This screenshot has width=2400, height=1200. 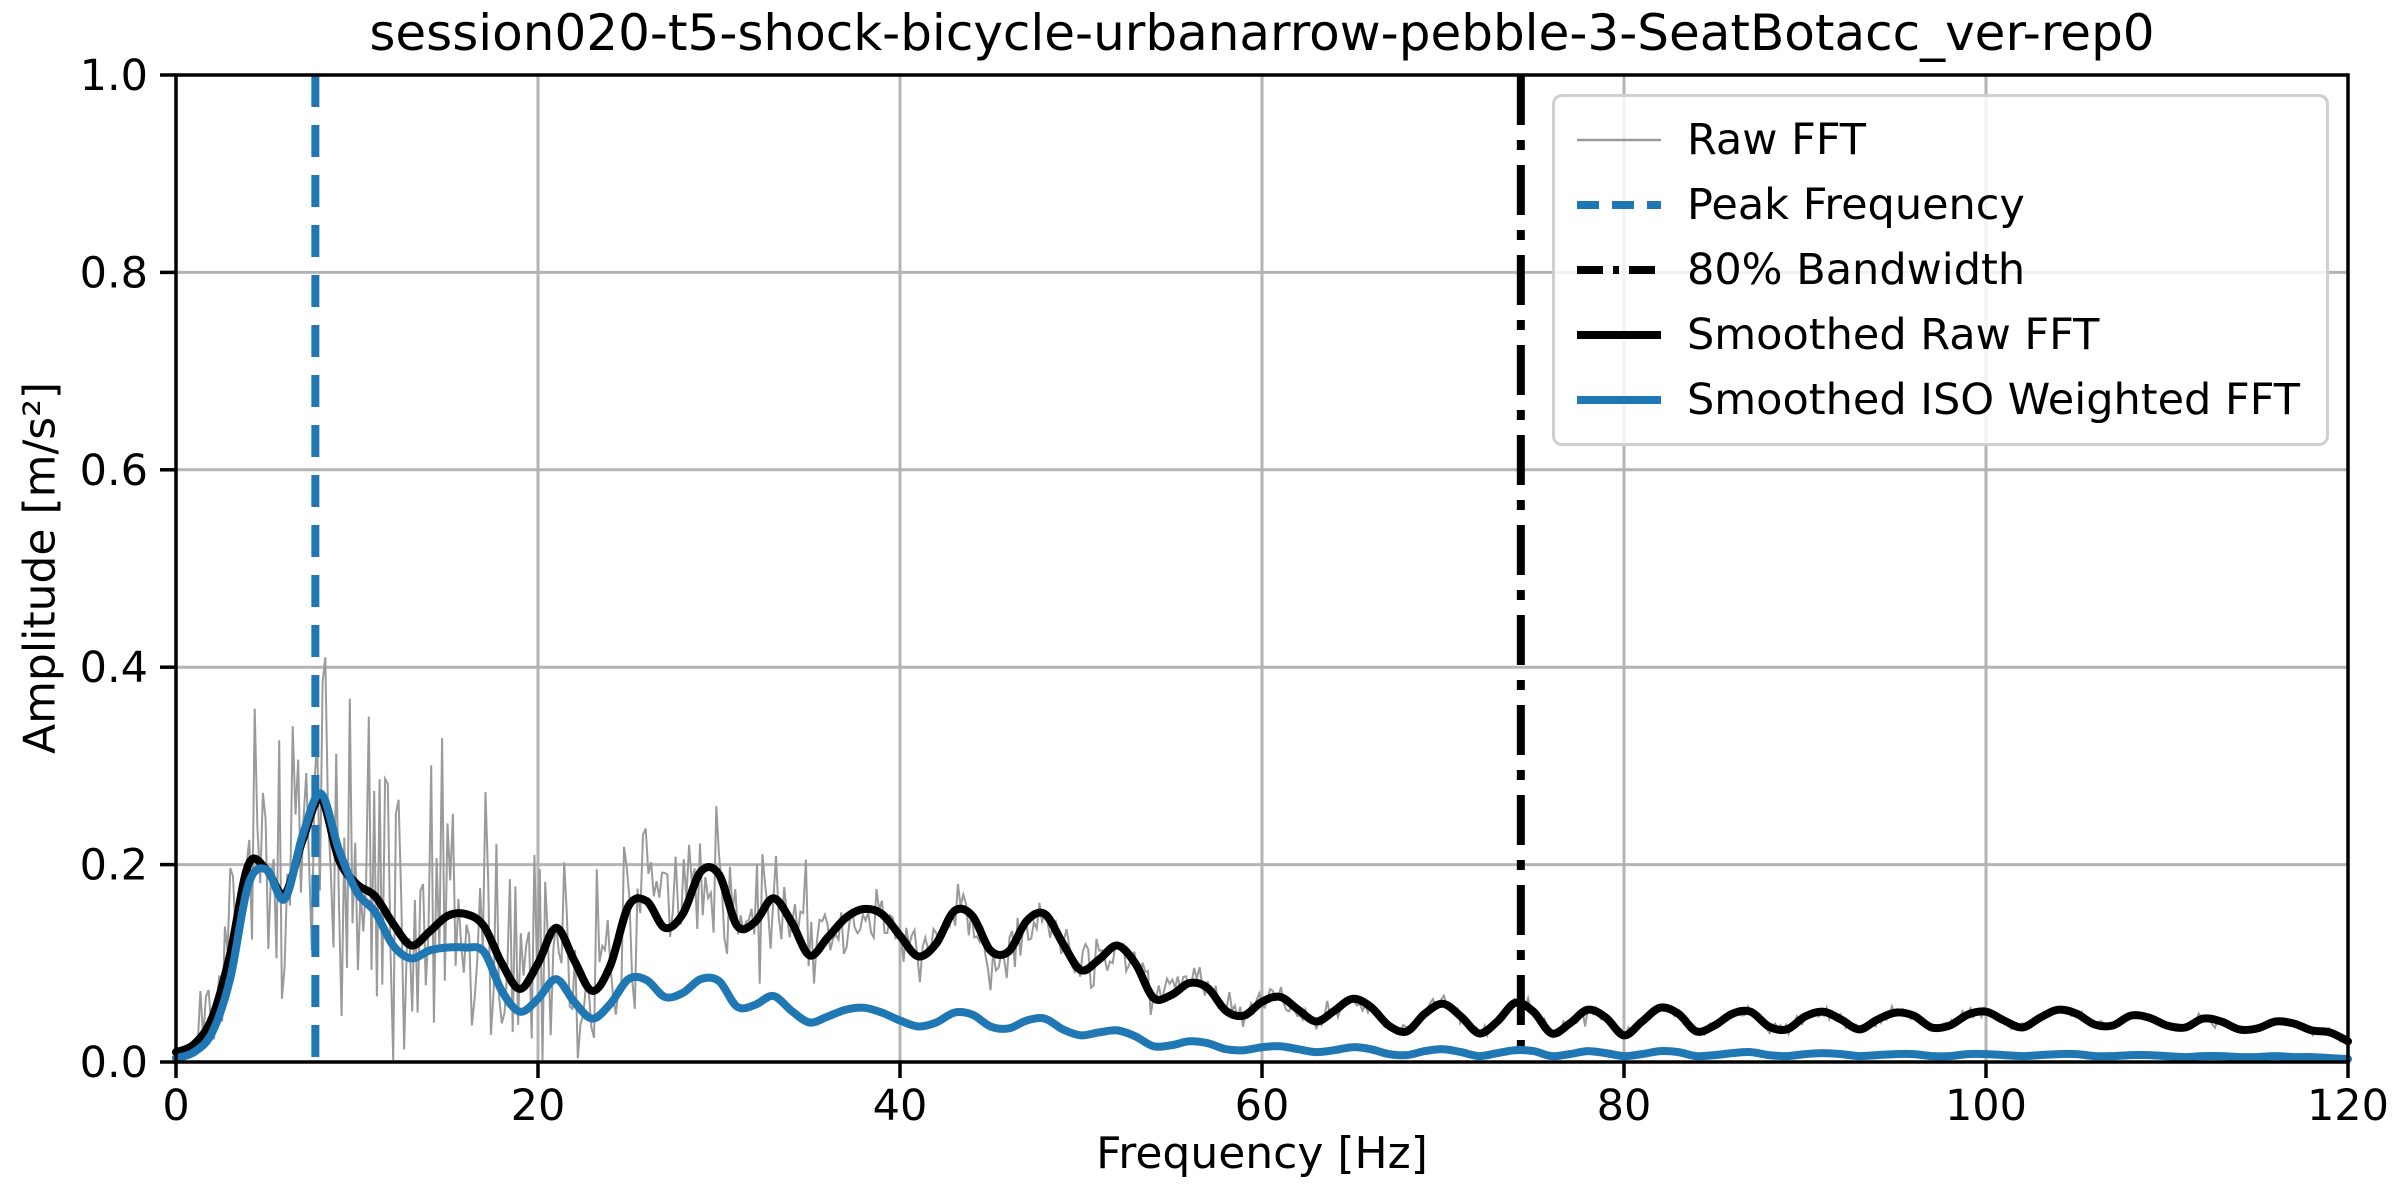 What do you see at coordinates (900, 1106) in the screenshot?
I see `x-tick-label: 40` at bounding box center [900, 1106].